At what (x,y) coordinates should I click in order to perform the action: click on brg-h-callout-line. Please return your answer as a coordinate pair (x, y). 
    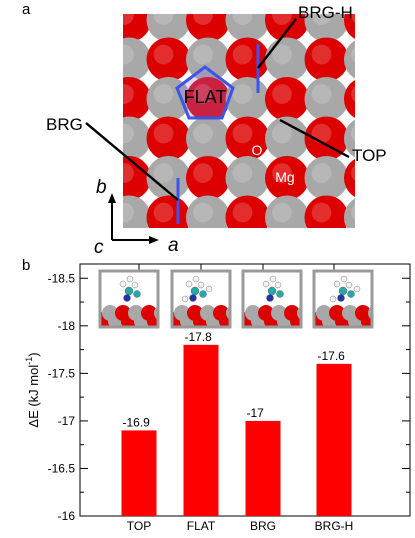
    Looking at the image, I should click on (277, 43).